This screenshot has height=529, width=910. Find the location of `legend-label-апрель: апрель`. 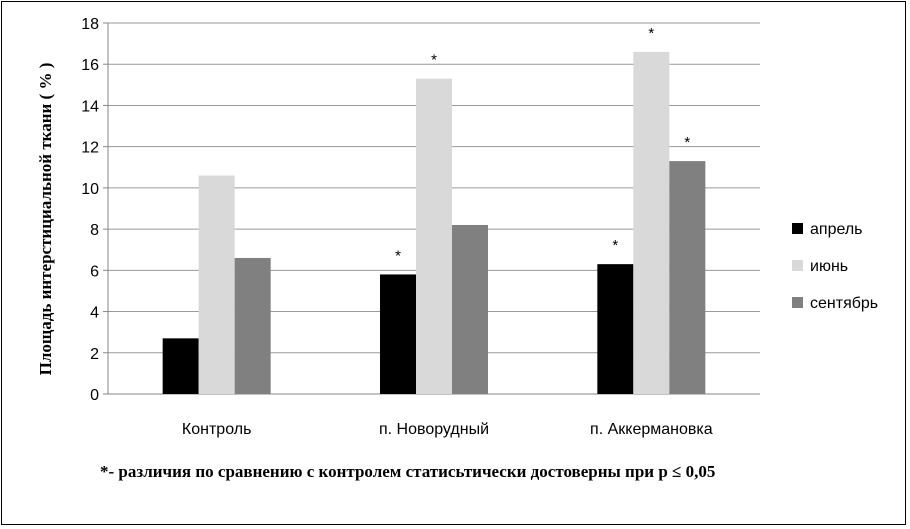

legend-label-апрель: апрель is located at coordinates (836, 229).